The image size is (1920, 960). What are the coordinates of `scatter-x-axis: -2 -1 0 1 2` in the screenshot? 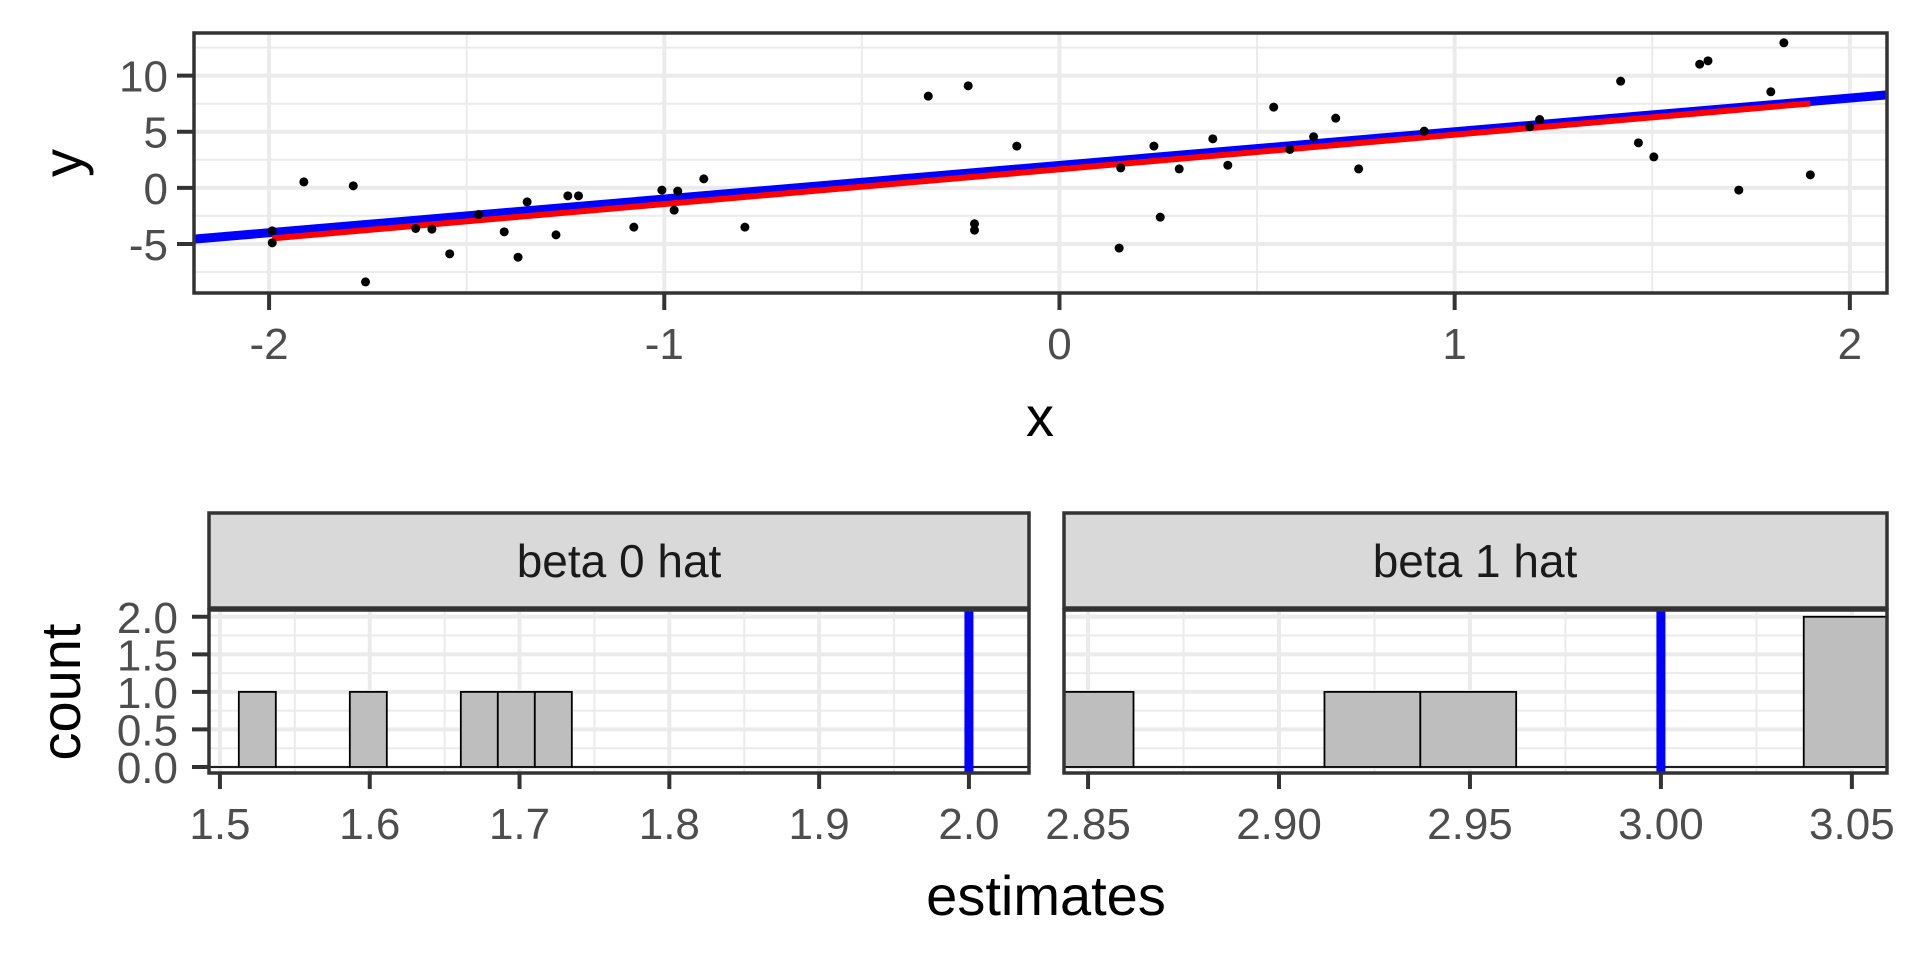 It's located at (1056, 331).